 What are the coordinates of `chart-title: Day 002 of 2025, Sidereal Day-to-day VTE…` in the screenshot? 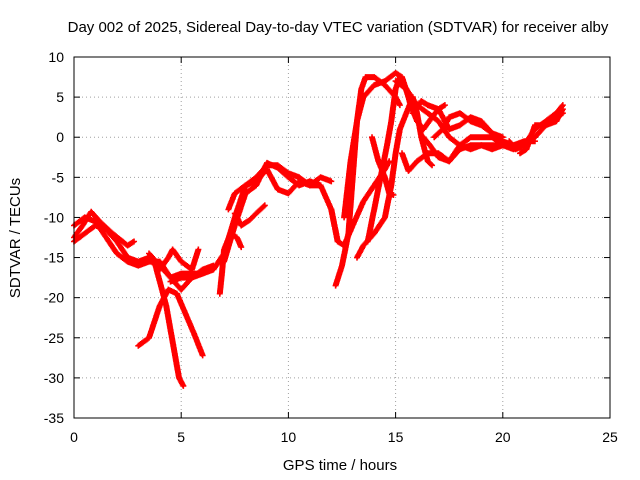 It's located at (338, 27).